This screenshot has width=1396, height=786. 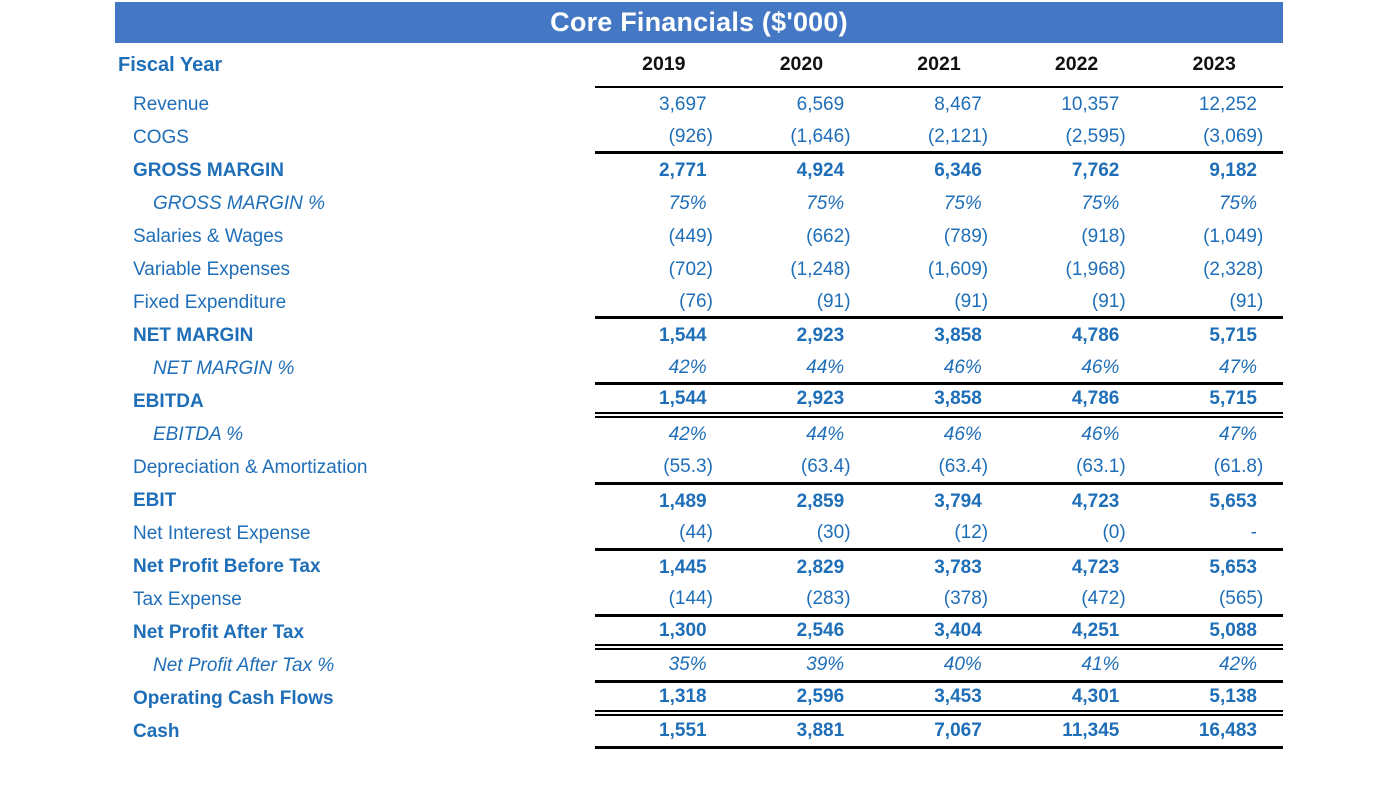 I want to click on value-cell: (449), so click(x=664, y=236).